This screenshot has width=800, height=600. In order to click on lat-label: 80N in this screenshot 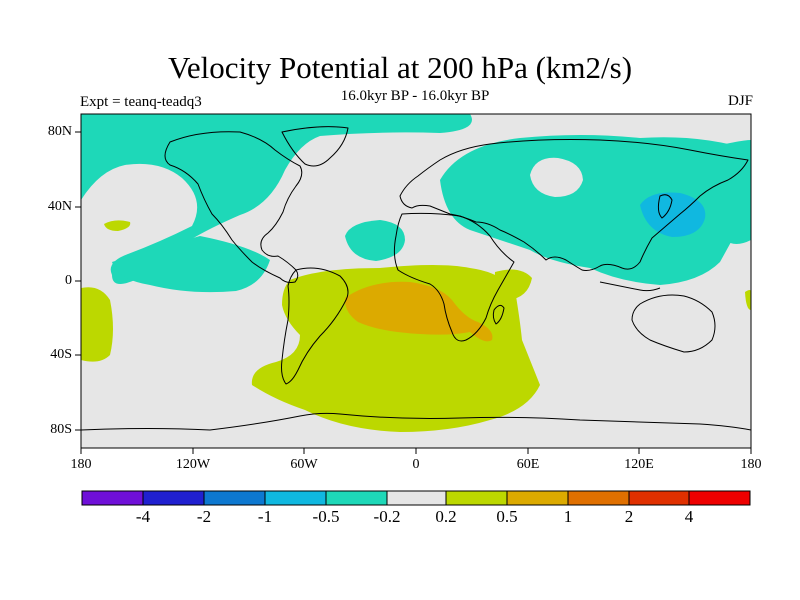, I will do `click(59, 131)`.